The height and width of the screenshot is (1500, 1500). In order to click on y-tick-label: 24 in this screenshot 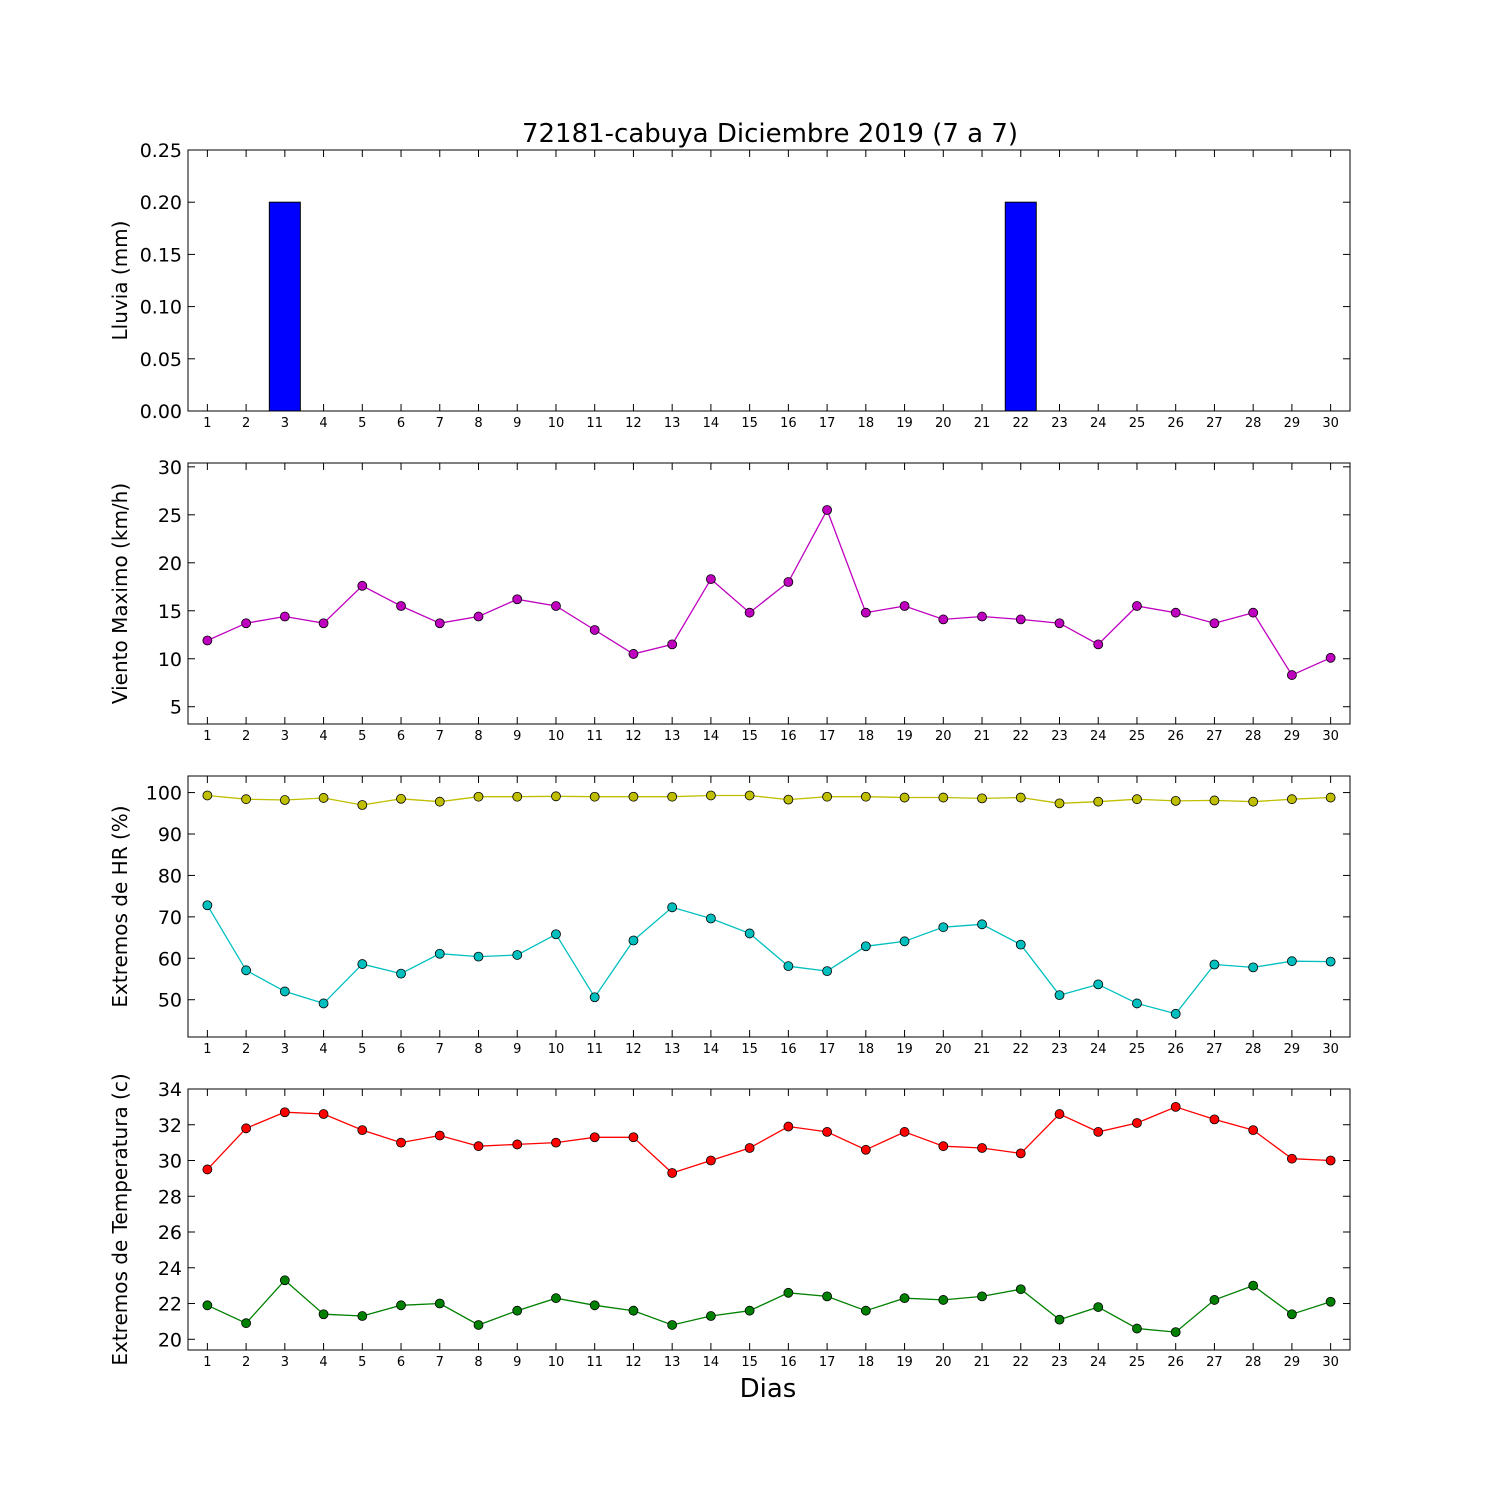, I will do `click(170, 1269)`.